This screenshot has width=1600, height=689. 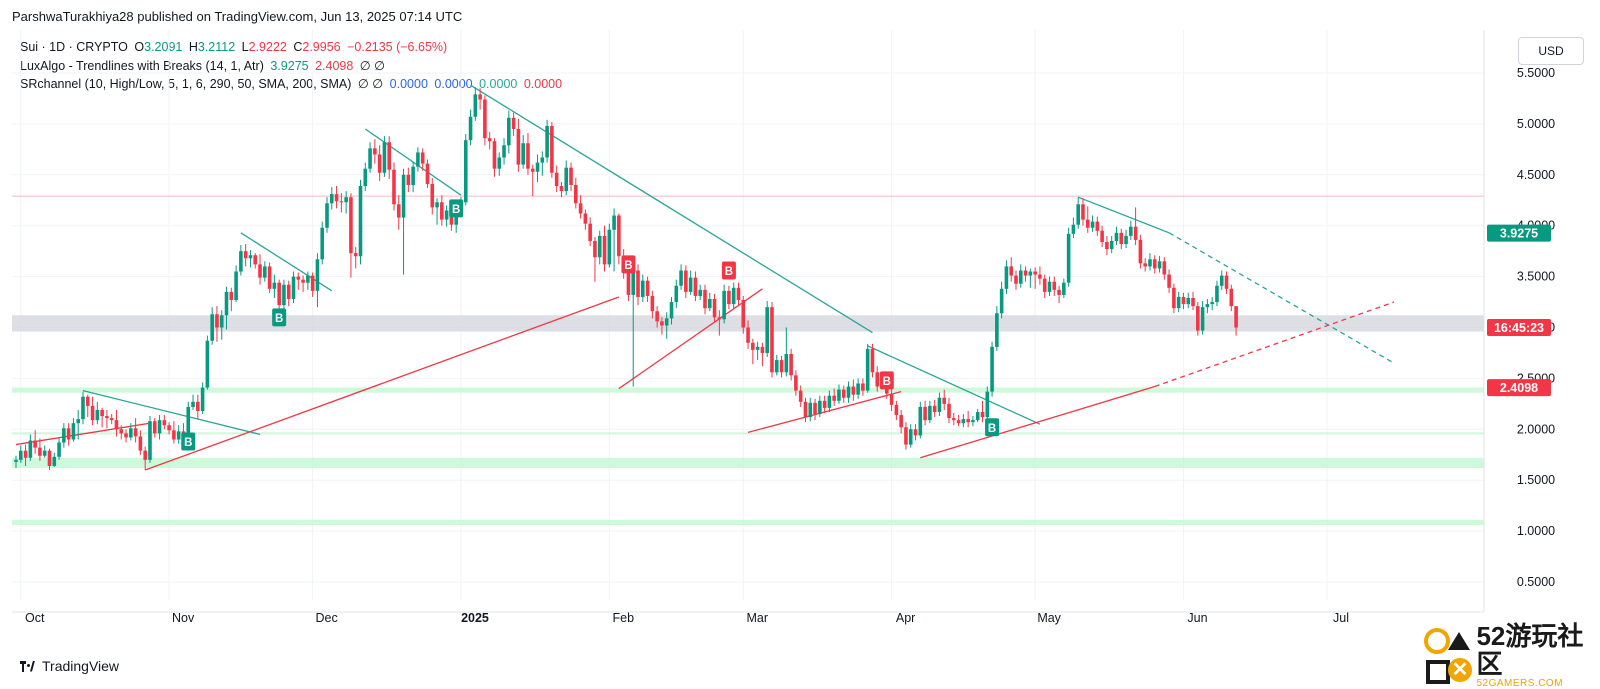 I want to click on low-label: L, so click(x=245, y=47).